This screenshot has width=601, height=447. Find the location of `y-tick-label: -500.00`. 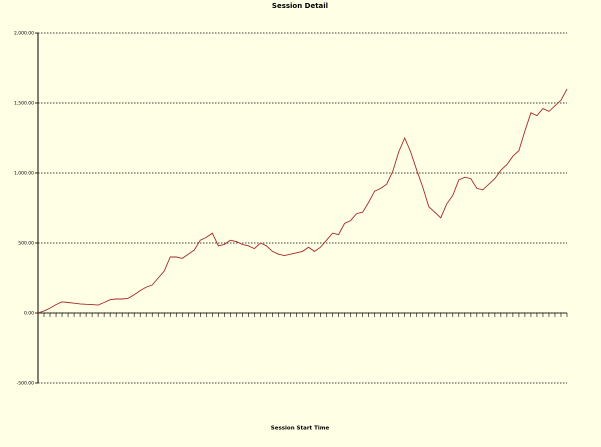

y-tick-label: -500.00 is located at coordinates (26, 384).